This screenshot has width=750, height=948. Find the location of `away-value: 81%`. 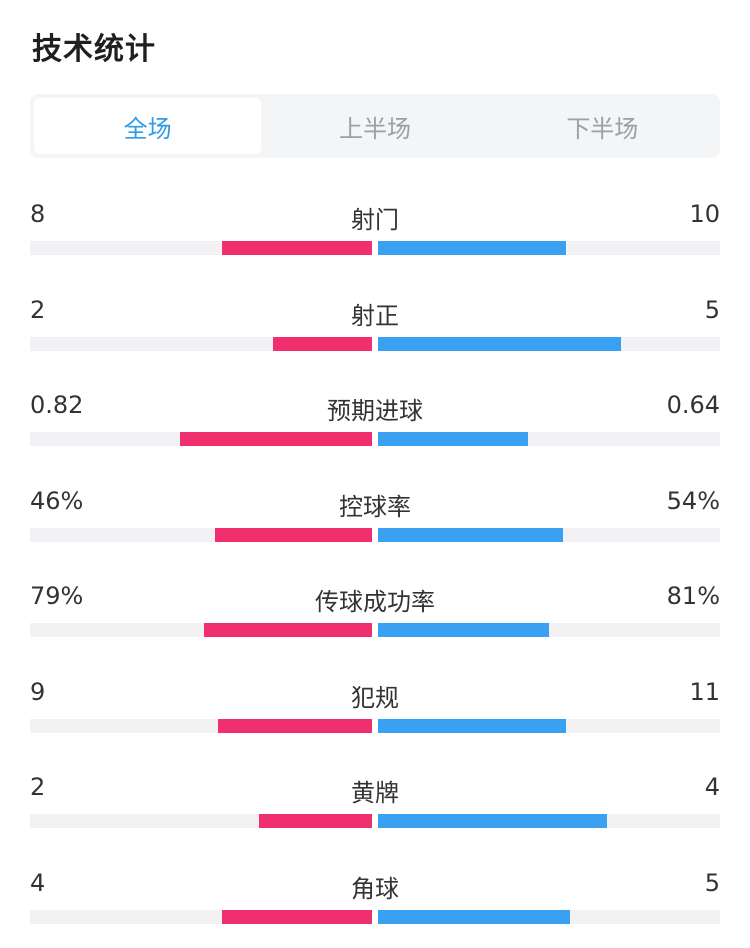

away-value: 81% is located at coordinates (693, 596).